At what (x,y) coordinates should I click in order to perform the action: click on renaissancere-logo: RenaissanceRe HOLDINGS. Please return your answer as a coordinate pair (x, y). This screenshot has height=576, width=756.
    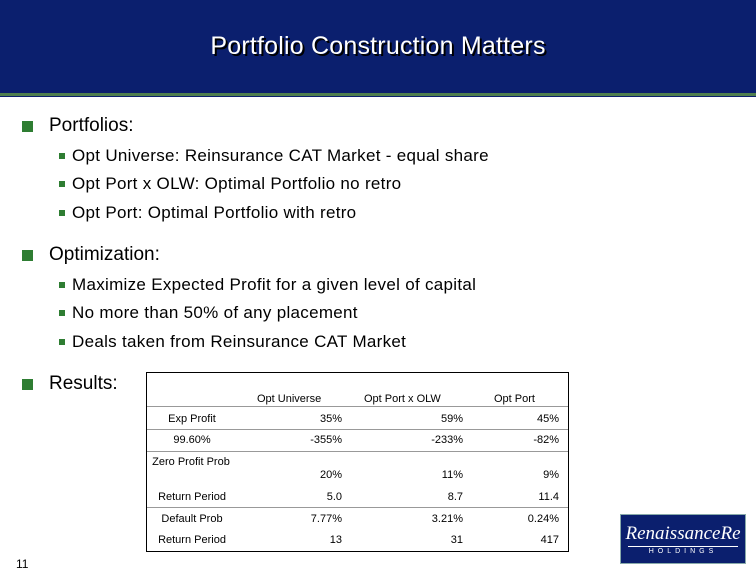
    Looking at the image, I should click on (683, 539).